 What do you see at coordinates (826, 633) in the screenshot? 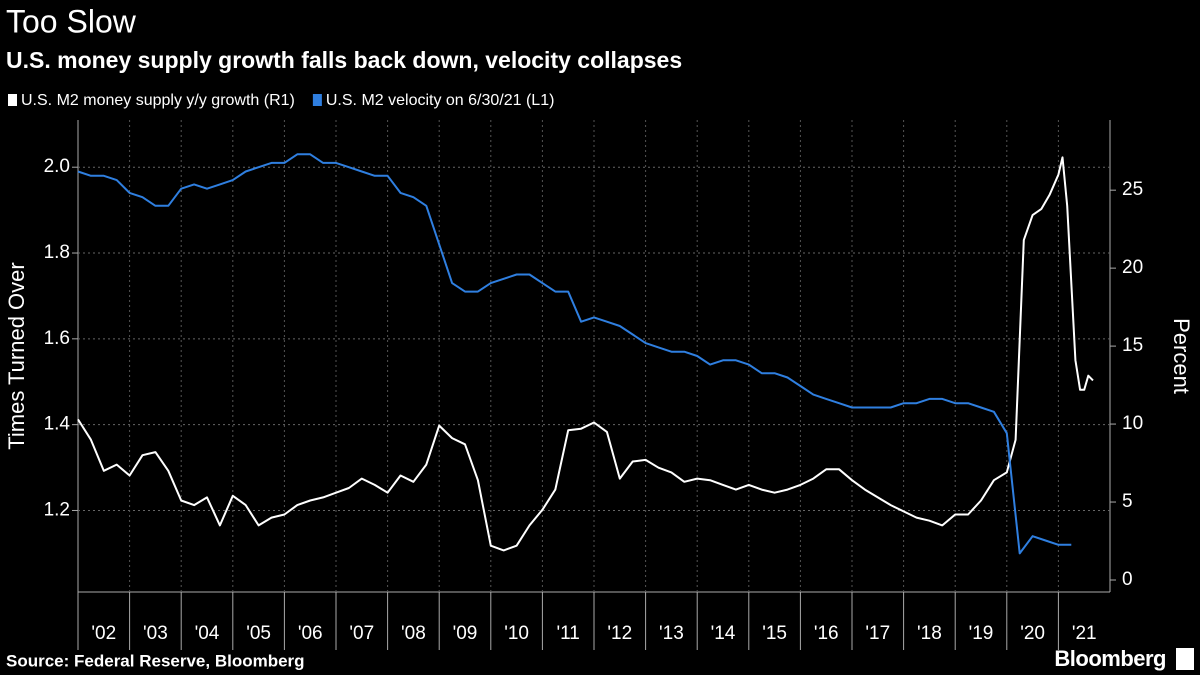
I see `x-tick-label: '16` at bounding box center [826, 633].